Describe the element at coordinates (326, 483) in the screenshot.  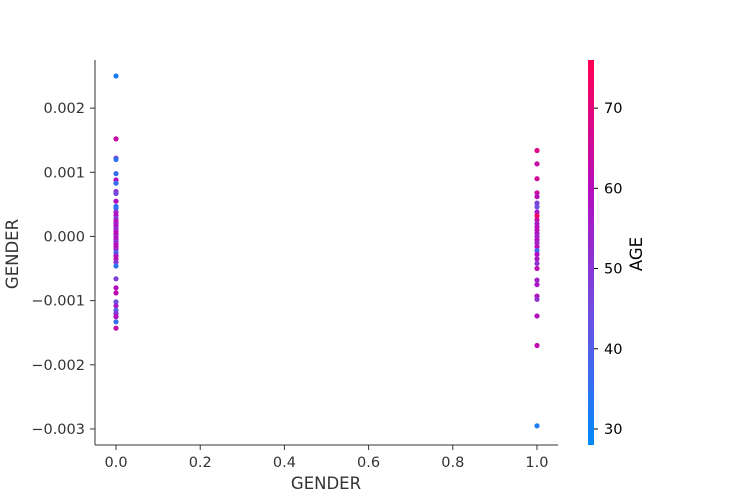
I see `x-axis-label: GENDER` at that location.